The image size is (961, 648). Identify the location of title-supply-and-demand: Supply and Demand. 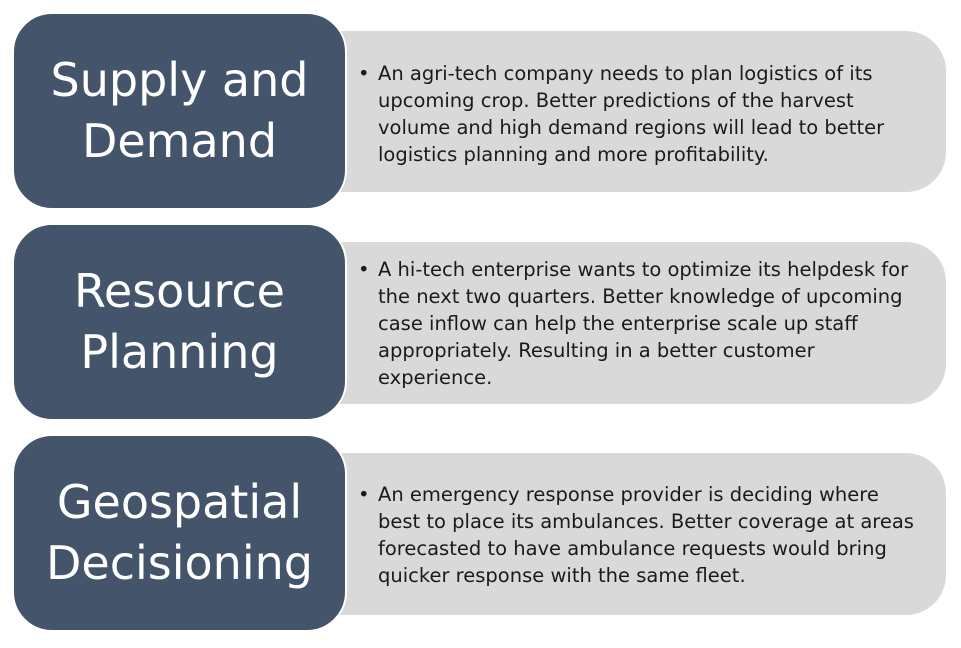
(179, 110).